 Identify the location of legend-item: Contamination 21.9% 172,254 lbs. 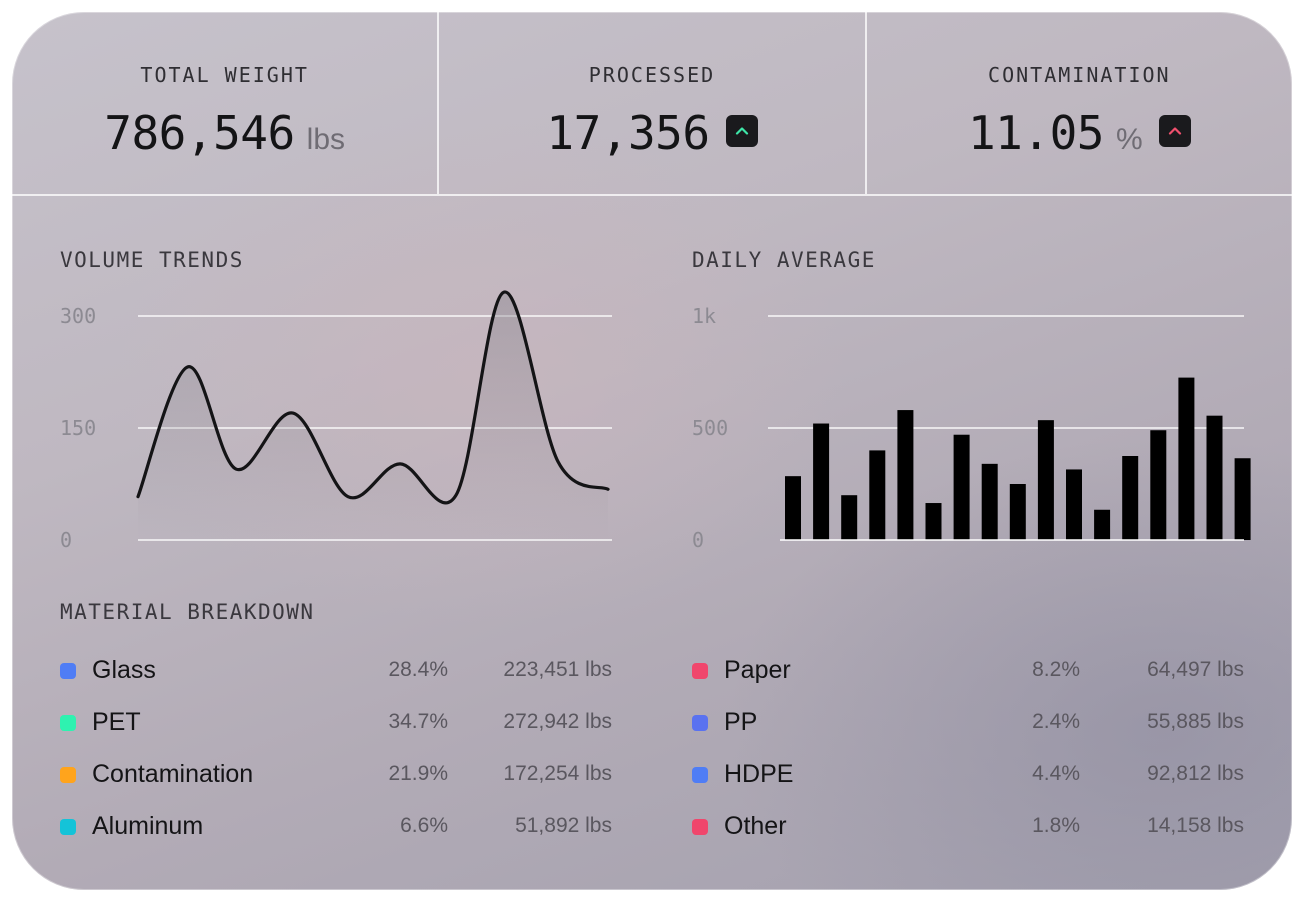
(336, 774).